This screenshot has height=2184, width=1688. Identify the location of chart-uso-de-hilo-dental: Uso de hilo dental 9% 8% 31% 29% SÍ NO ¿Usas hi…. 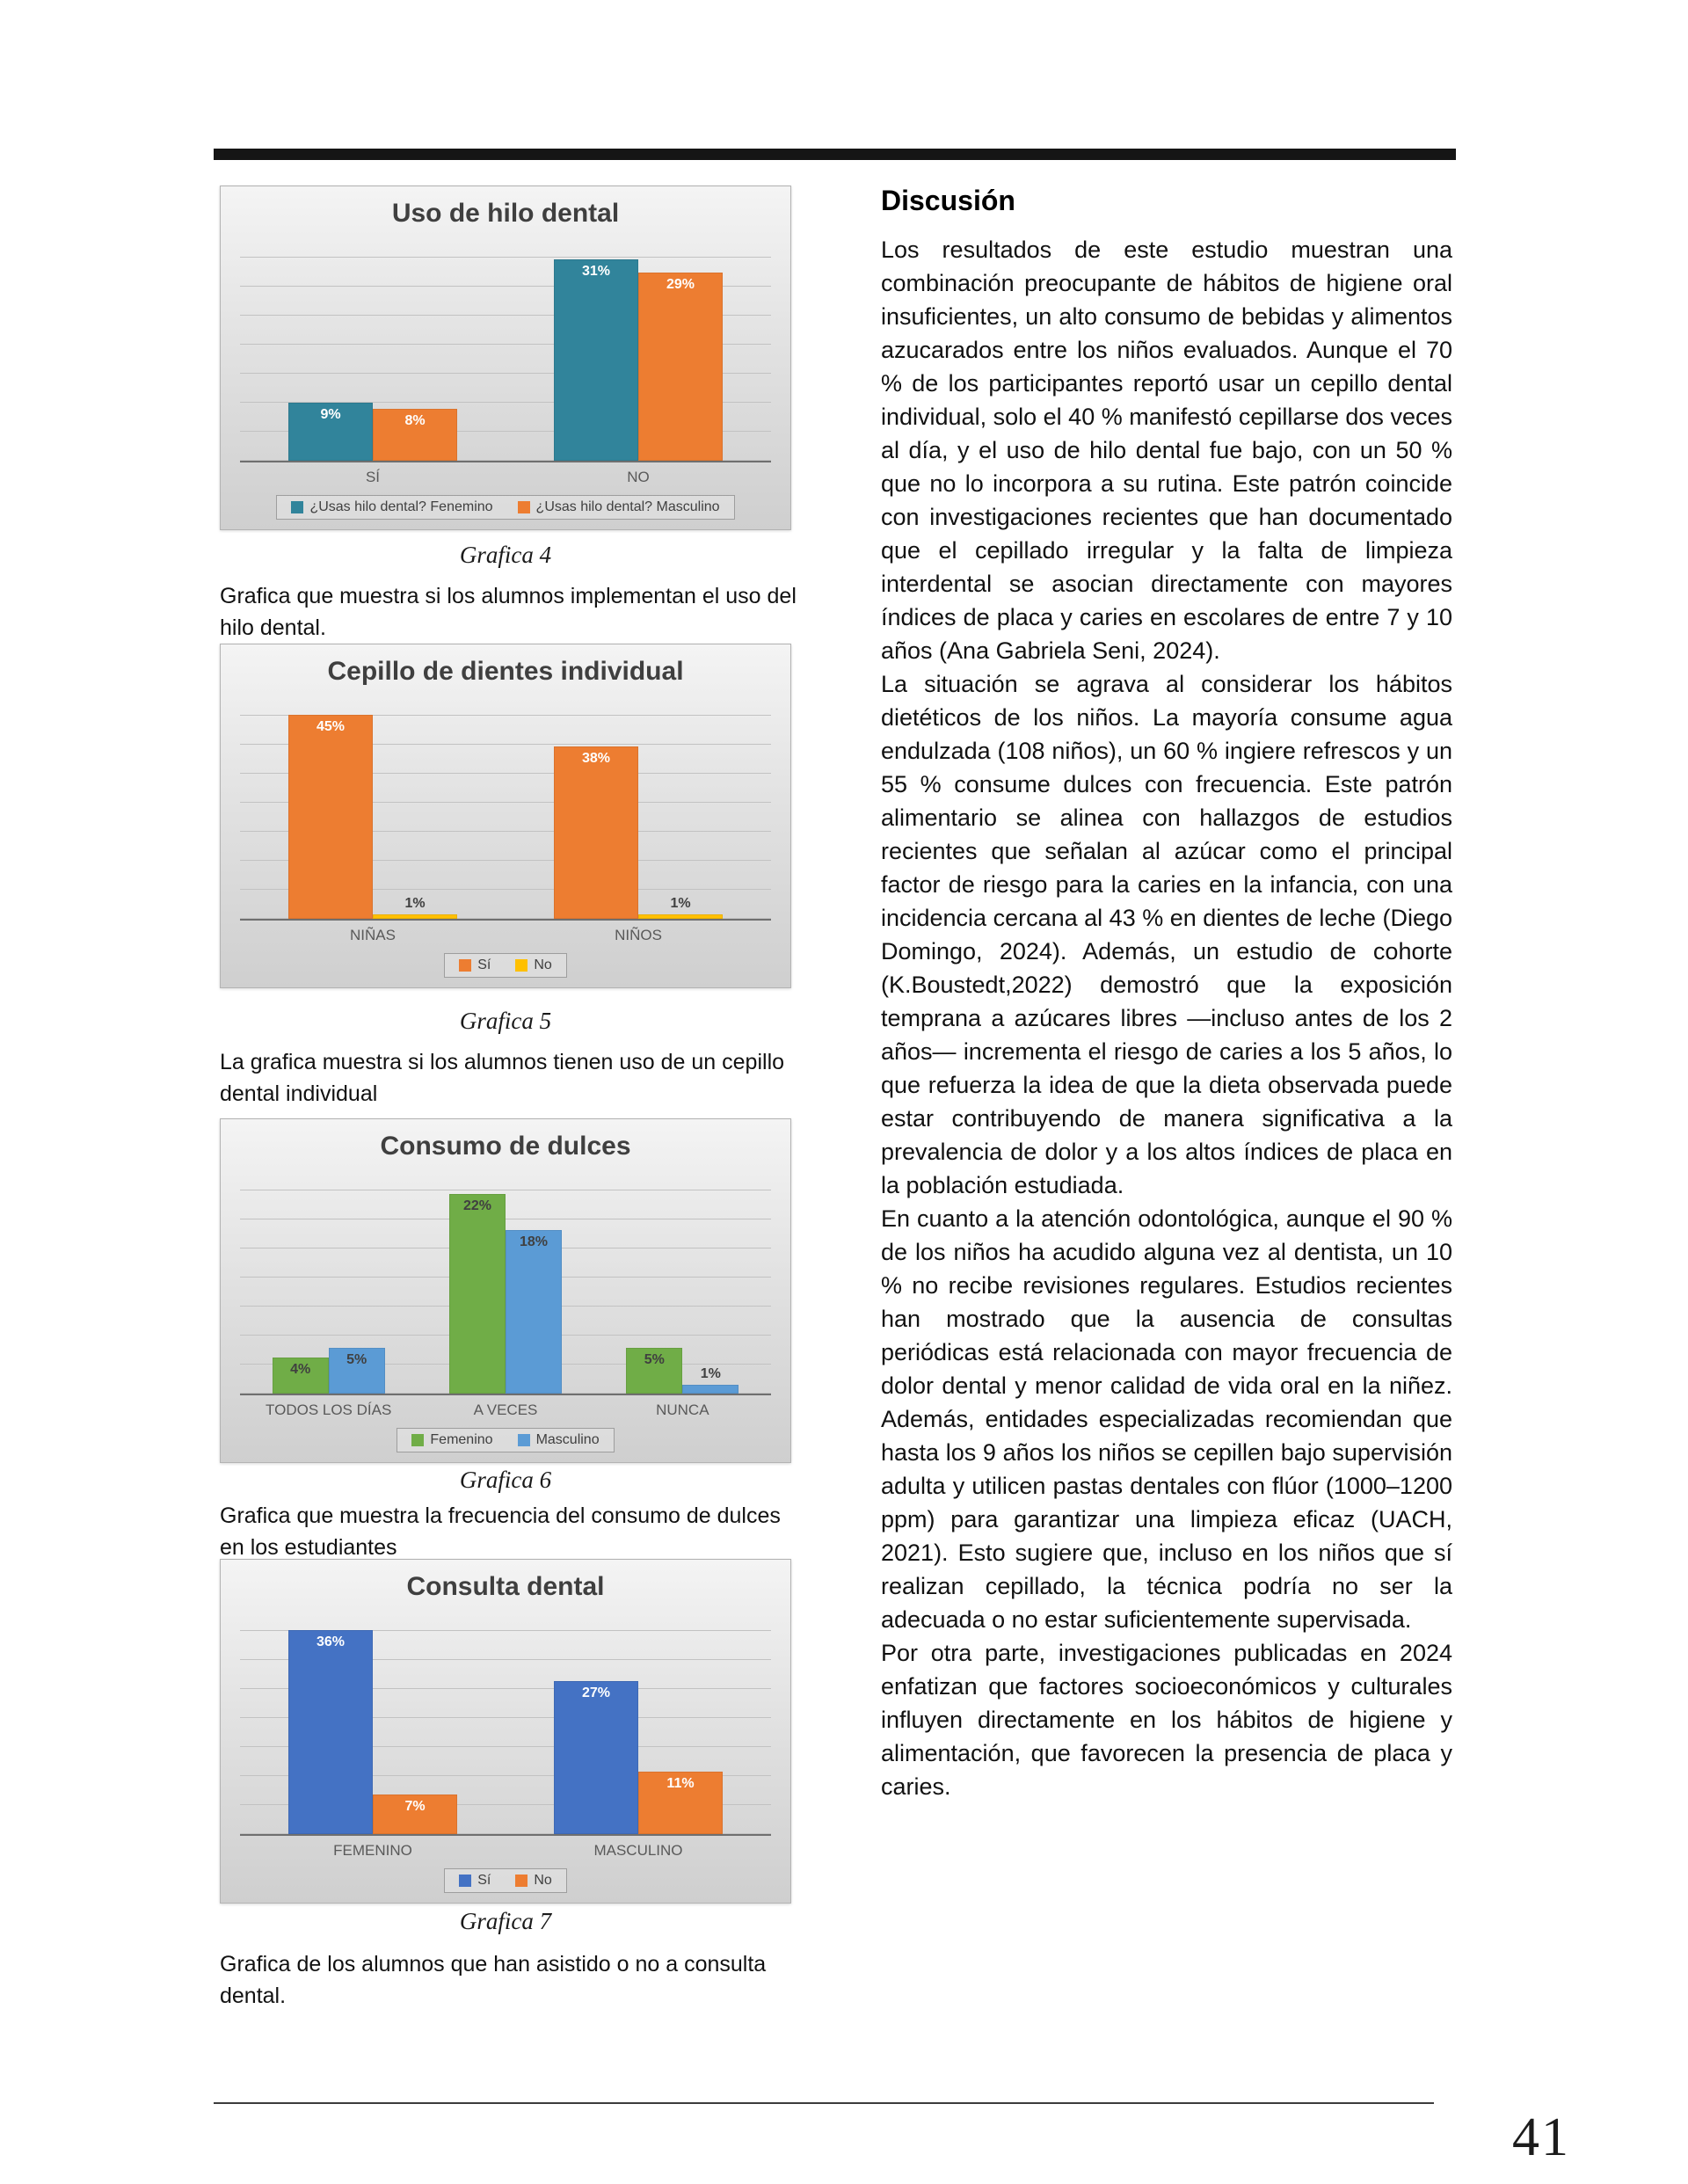
(505, 358).